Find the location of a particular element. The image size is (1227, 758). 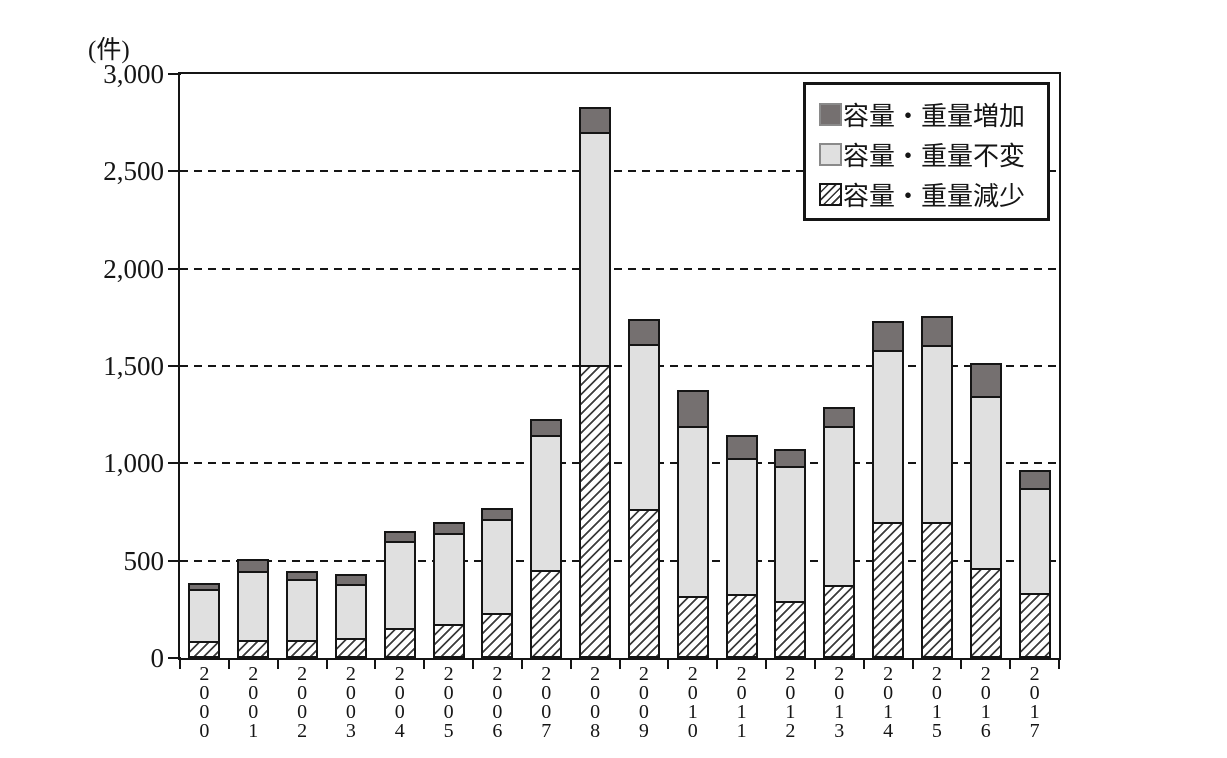

bar-2006 is located at coordinates (497, 366).